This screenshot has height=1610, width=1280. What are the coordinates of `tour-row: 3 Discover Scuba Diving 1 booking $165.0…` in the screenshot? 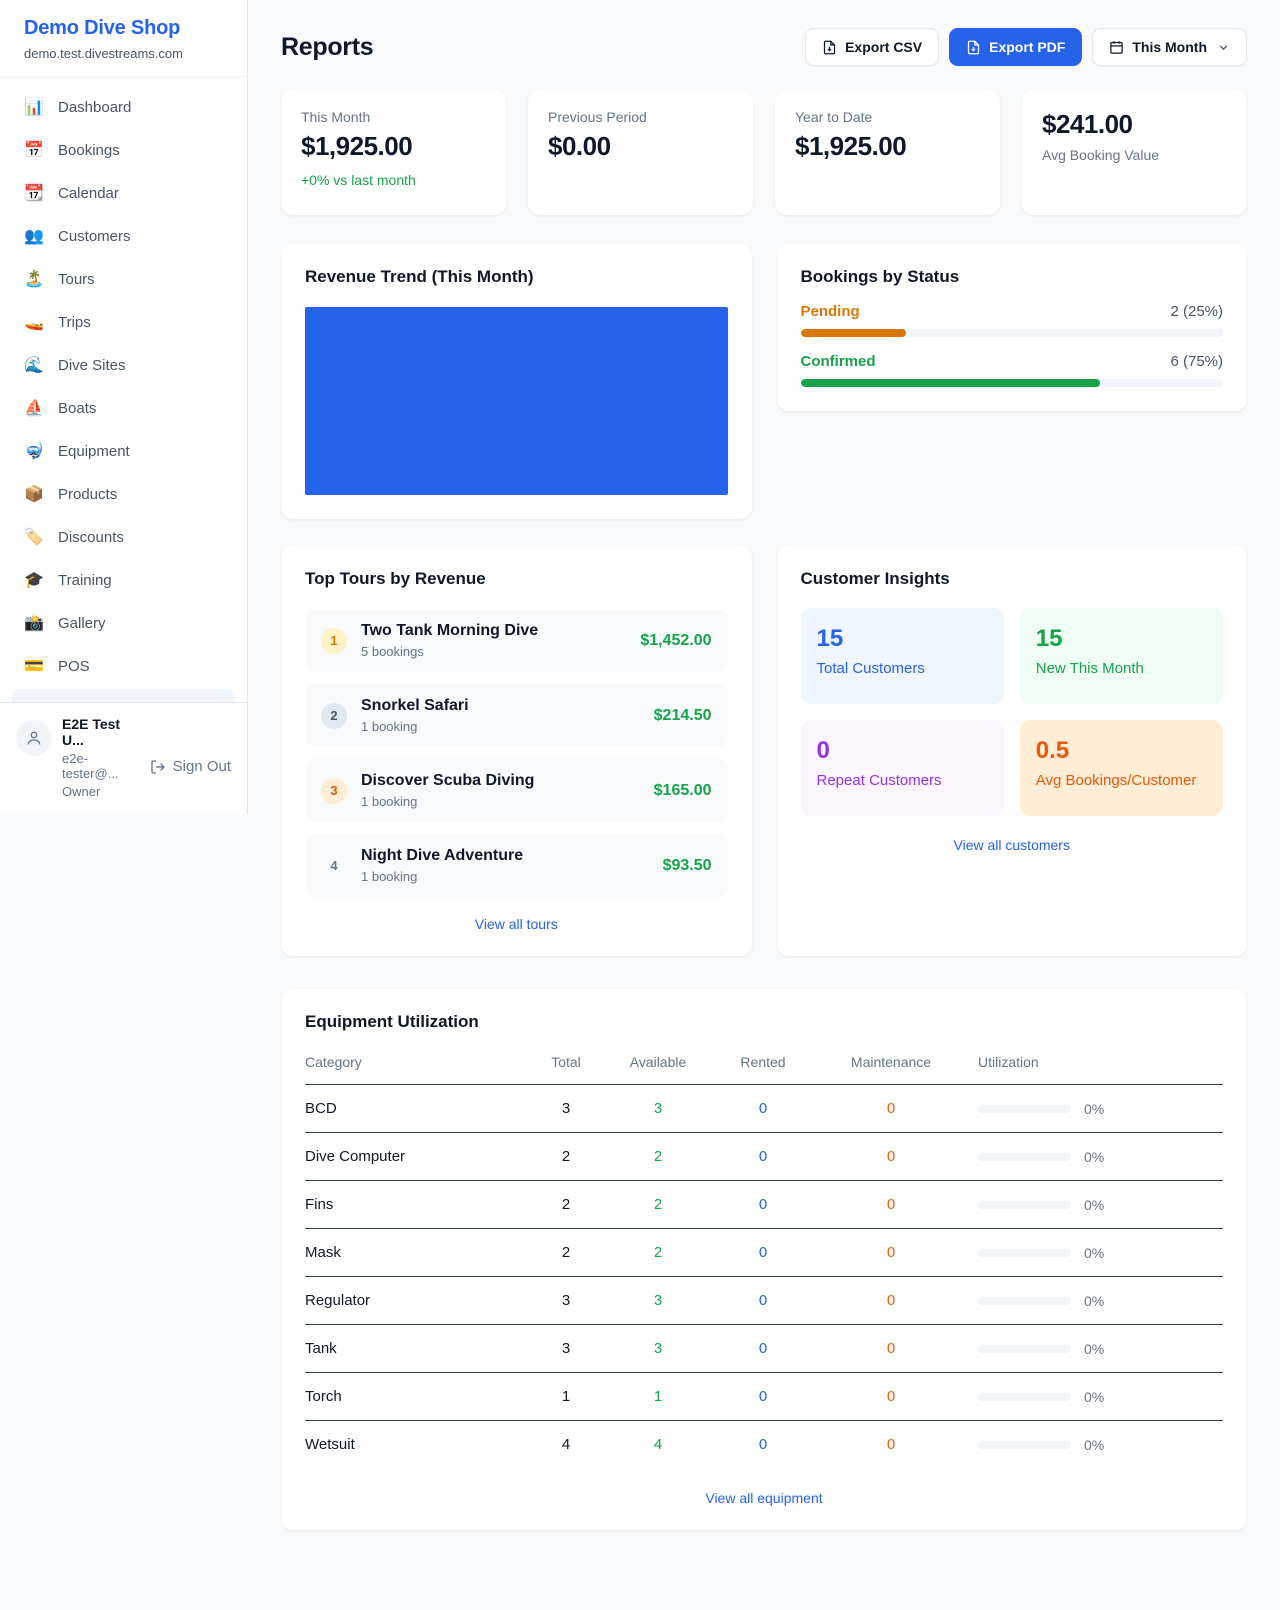 It's located at (516, 790).